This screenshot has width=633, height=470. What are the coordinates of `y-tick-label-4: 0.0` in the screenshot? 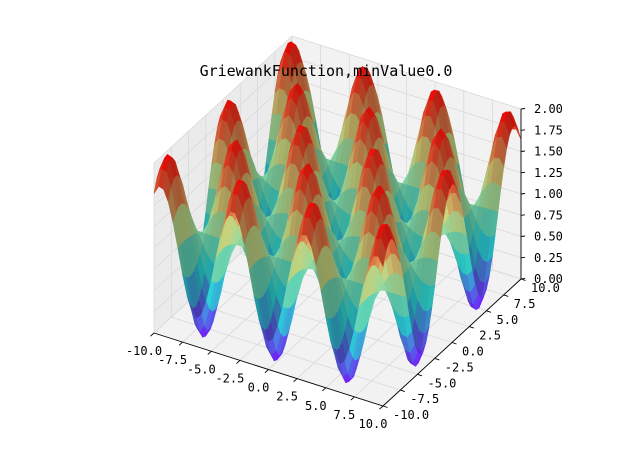 It's located at (473, 352).